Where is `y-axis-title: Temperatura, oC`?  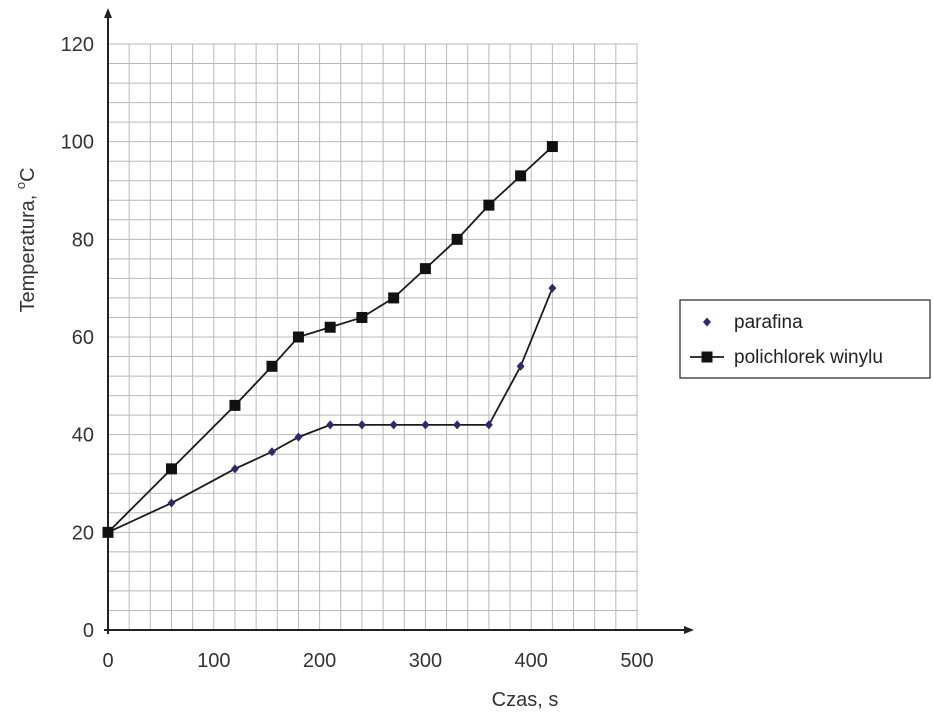 y-axis-title: Temperatura, oC is located at coordinates (26, 239).